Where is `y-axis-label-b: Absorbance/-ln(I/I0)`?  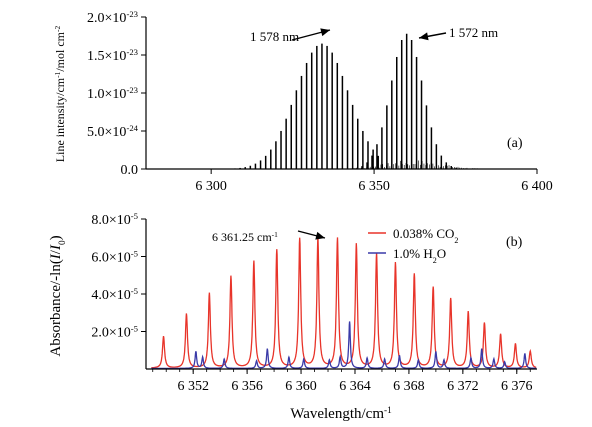
y-axis-label-b: Absorbance/-ln(I/I0) is located at coordinates (58, 295).